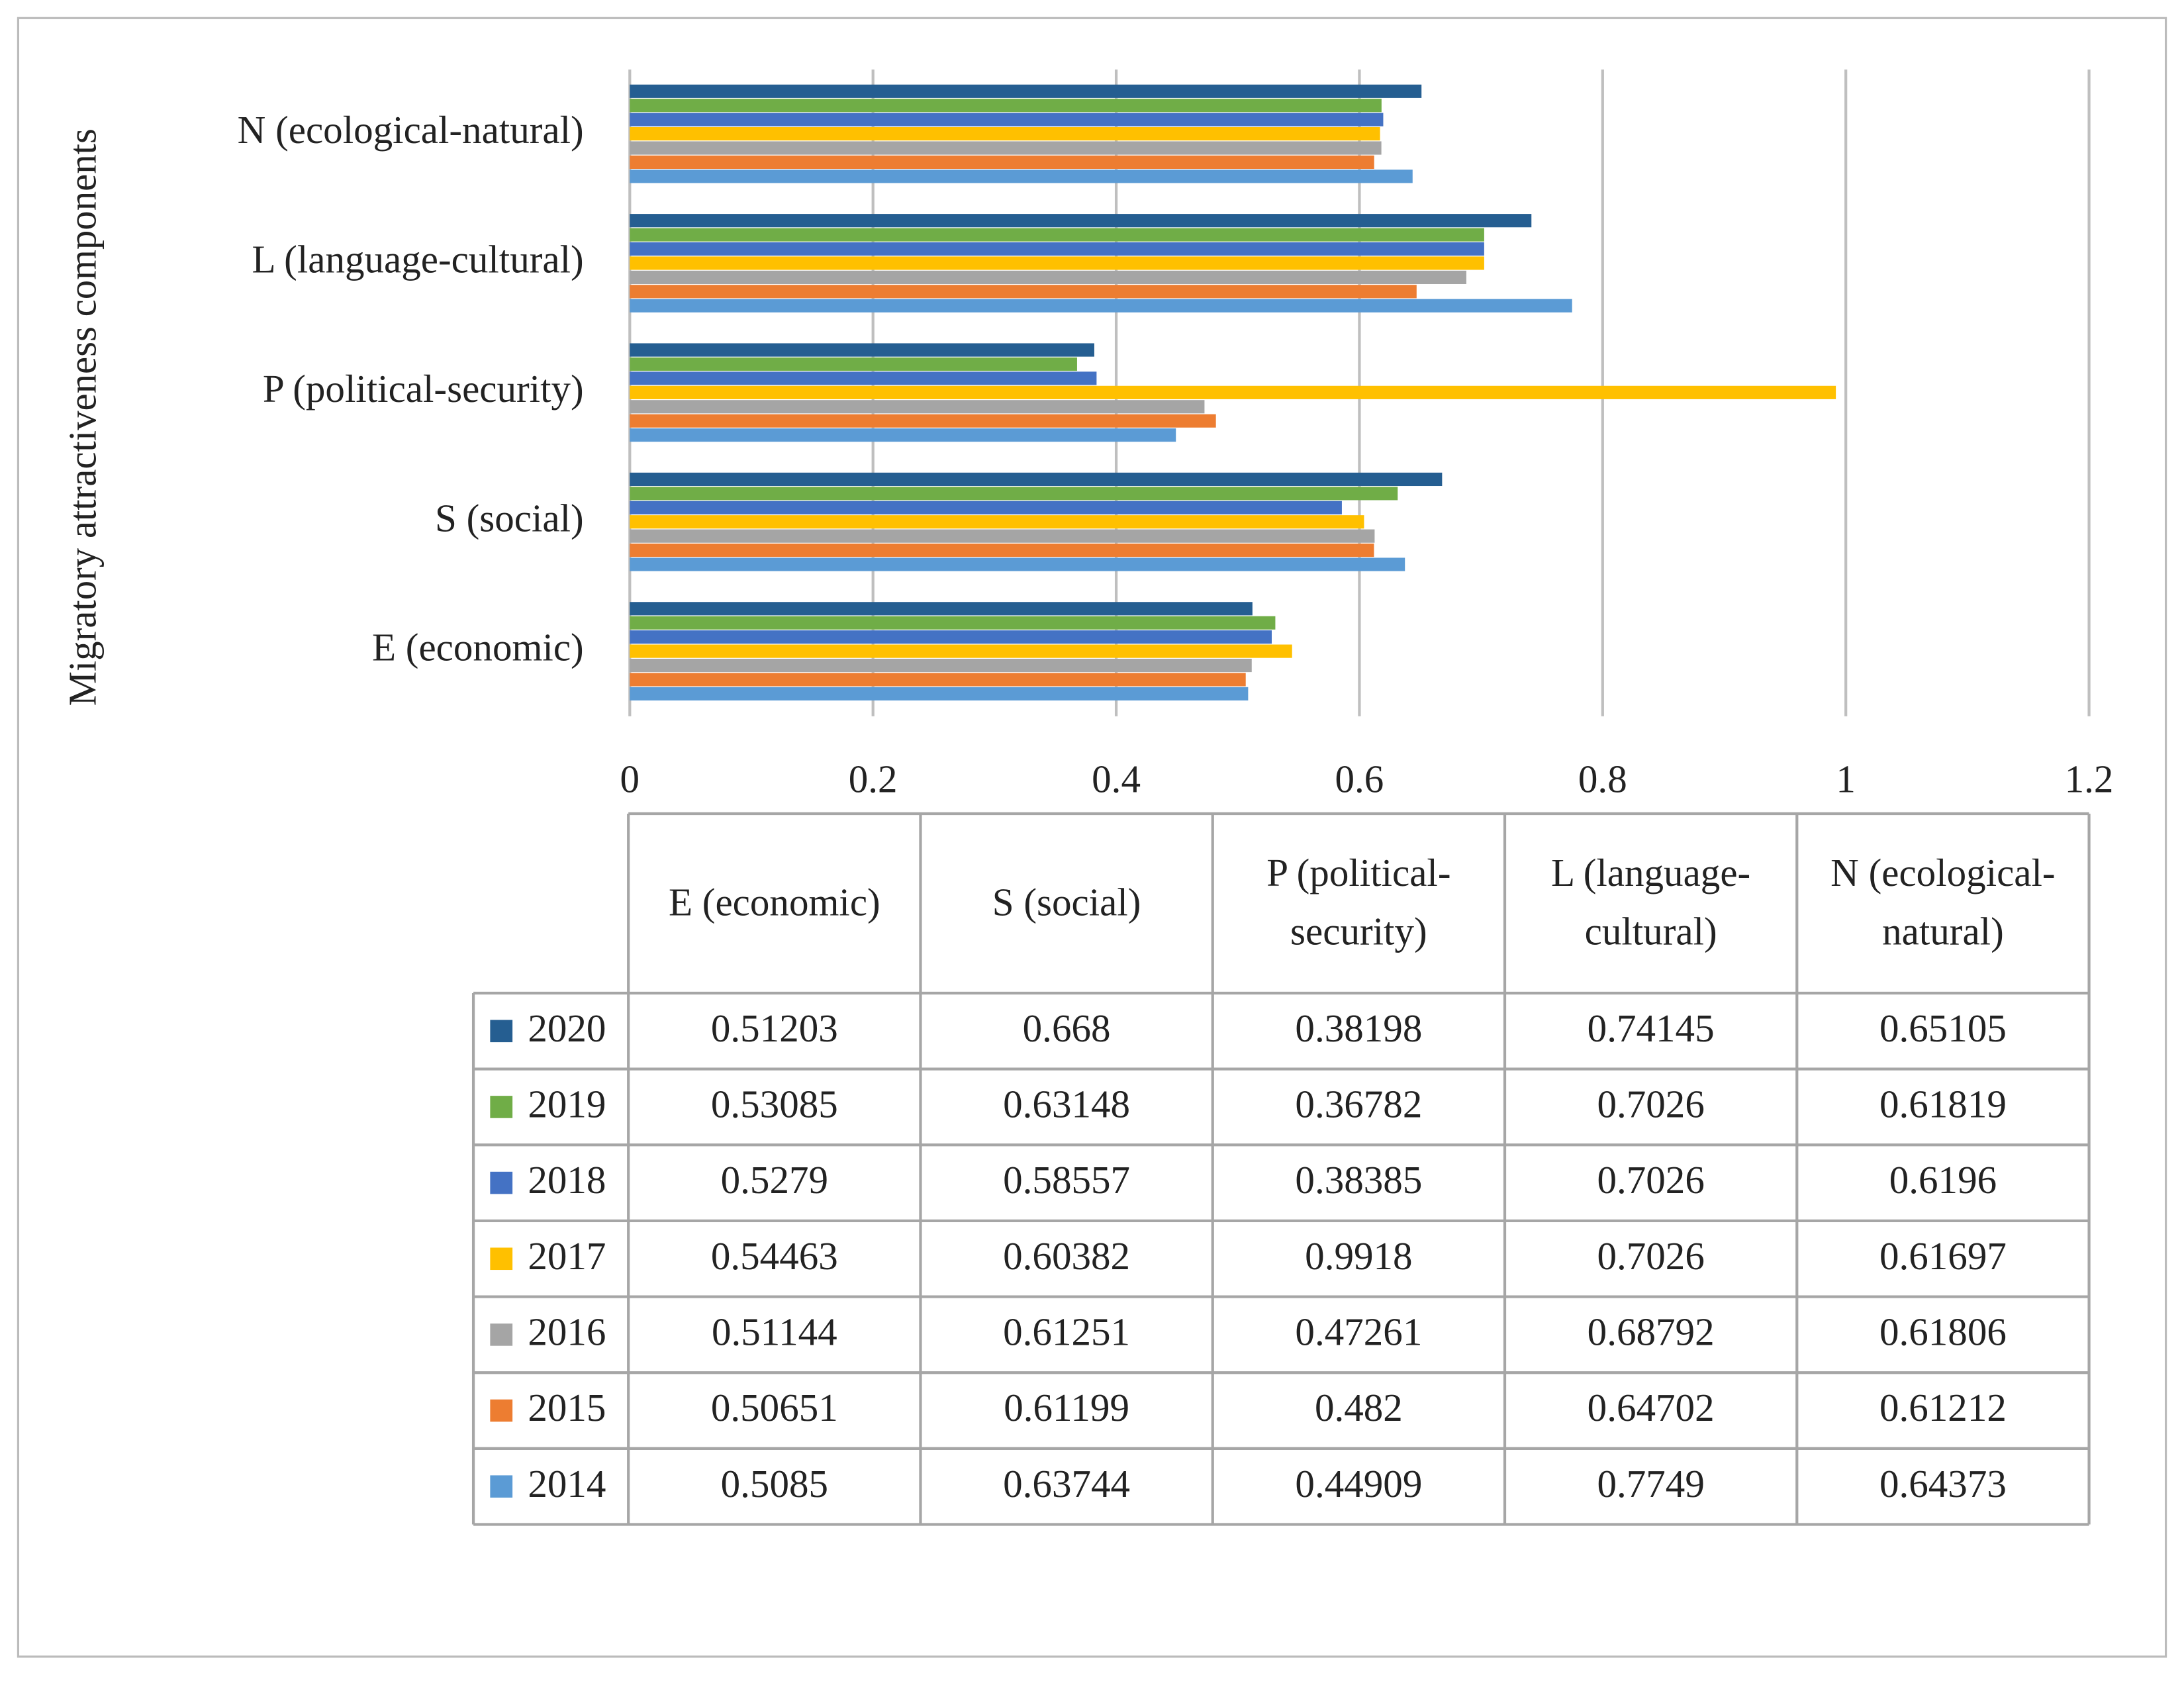  I want to click on table-cell: 0.61806, so click(1943, 1332).